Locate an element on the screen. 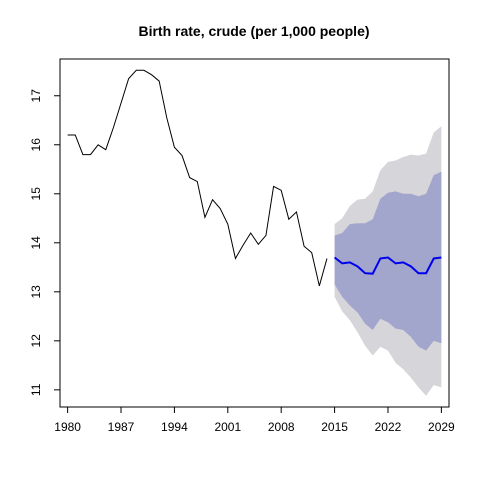 Image resolution: width=480 pixels, height=480 pixels. y-tick-label: 11 is located at coordinates (36, 389).